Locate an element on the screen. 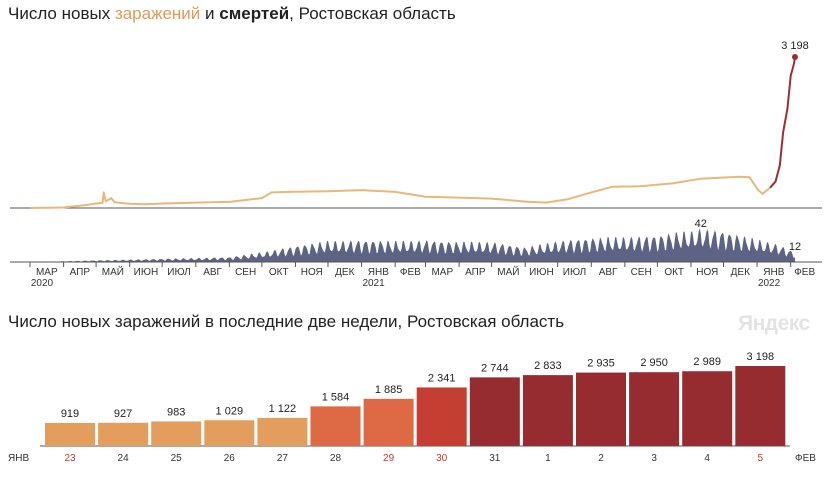 The image size is (834, 490). infections-last-point is located at coordinates (795, 57).